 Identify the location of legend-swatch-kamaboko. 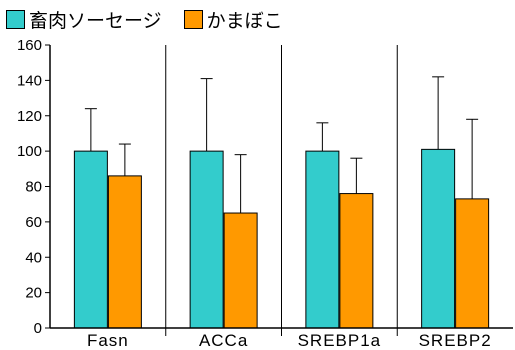
(193, 19).